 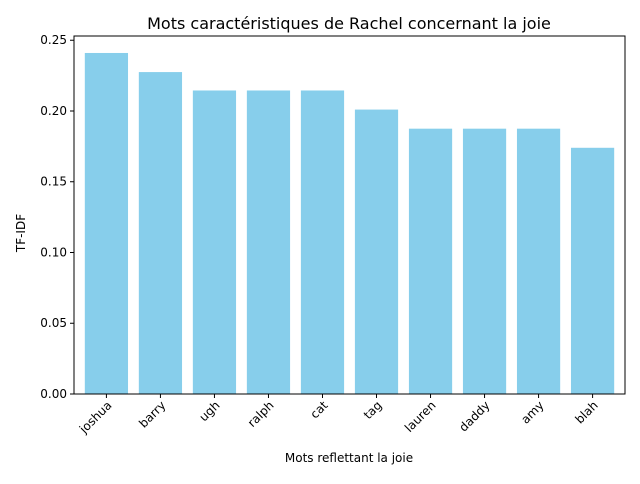 I want to click on x-tick-label-joshua: joshua, so click(x=95, y=417).